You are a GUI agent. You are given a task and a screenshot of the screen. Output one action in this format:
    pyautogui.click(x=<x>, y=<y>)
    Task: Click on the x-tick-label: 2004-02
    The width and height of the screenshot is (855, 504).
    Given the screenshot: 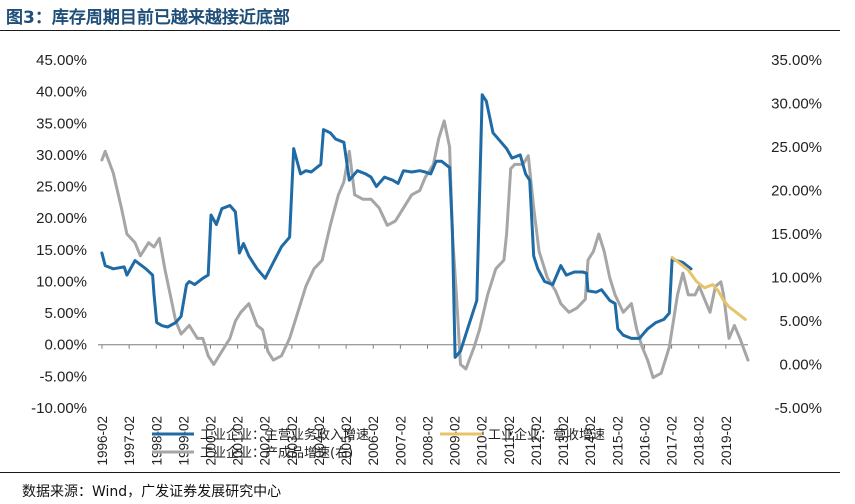 What is the action you would take?
    pyautogui.click(x=319, y=441)
    